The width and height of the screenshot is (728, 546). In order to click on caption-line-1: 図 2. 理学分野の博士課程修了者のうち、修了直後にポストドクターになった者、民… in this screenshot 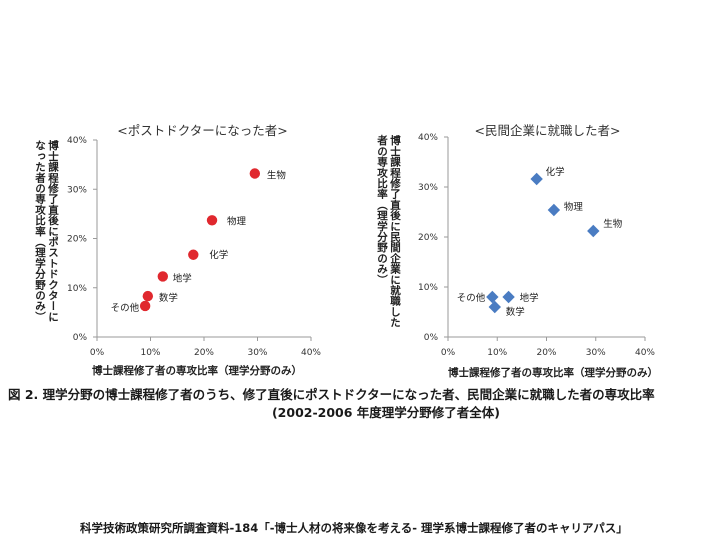, I will do `click(331, 394)`.